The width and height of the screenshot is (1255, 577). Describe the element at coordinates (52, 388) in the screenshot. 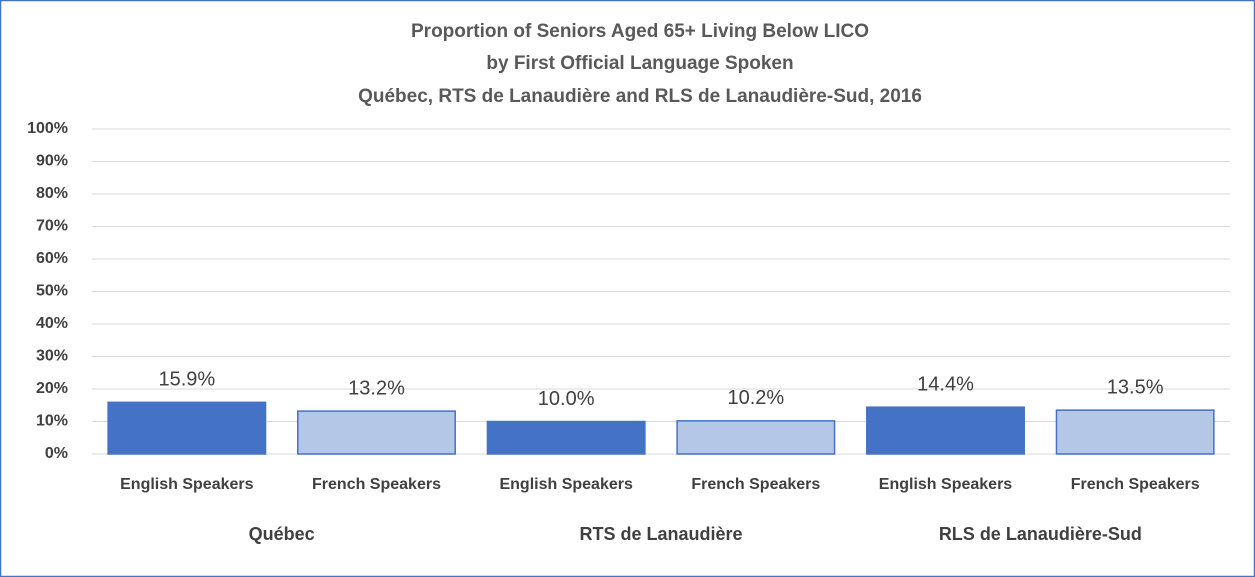

I see `y-tick-label: 20%` at that location.